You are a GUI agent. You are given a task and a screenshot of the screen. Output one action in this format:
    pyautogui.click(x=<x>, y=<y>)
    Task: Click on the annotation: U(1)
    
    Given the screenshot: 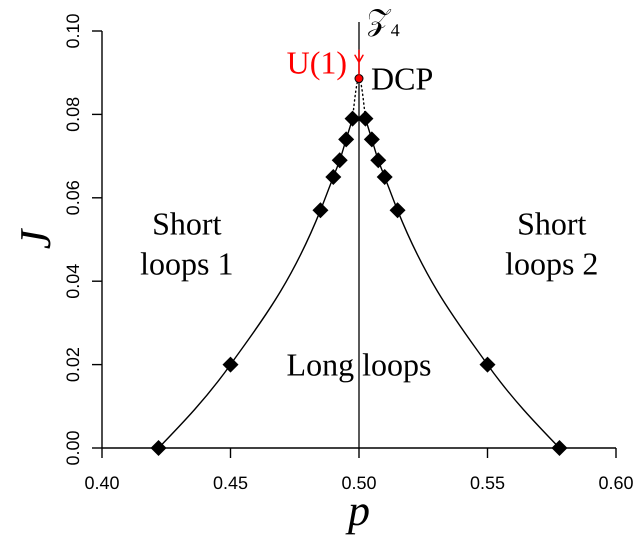 What is the action you would take?
    pyautogui.click(x=316, y=62)
    